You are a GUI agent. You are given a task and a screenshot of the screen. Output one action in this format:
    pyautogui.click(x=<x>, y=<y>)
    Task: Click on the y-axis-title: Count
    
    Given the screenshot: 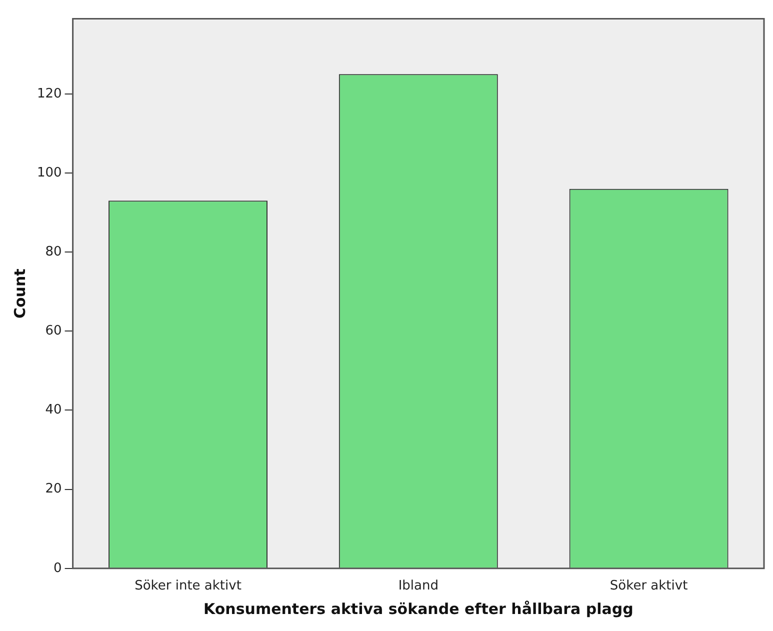 What is the action you would take?
    pyautogui.click(x=19, y=293)
    